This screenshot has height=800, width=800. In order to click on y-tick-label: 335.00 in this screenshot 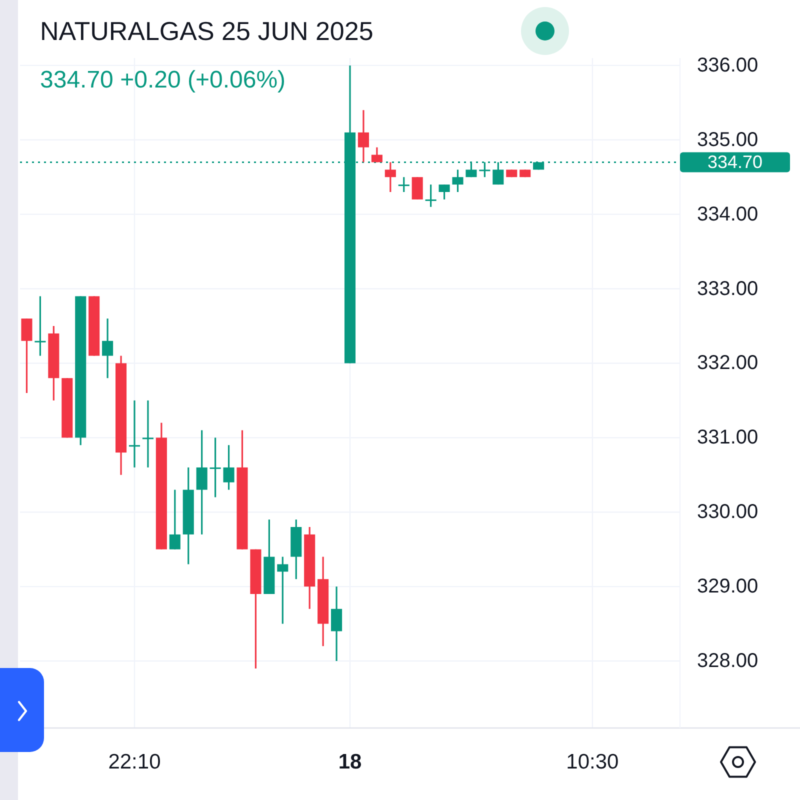, I will do `click(727, 139)`.